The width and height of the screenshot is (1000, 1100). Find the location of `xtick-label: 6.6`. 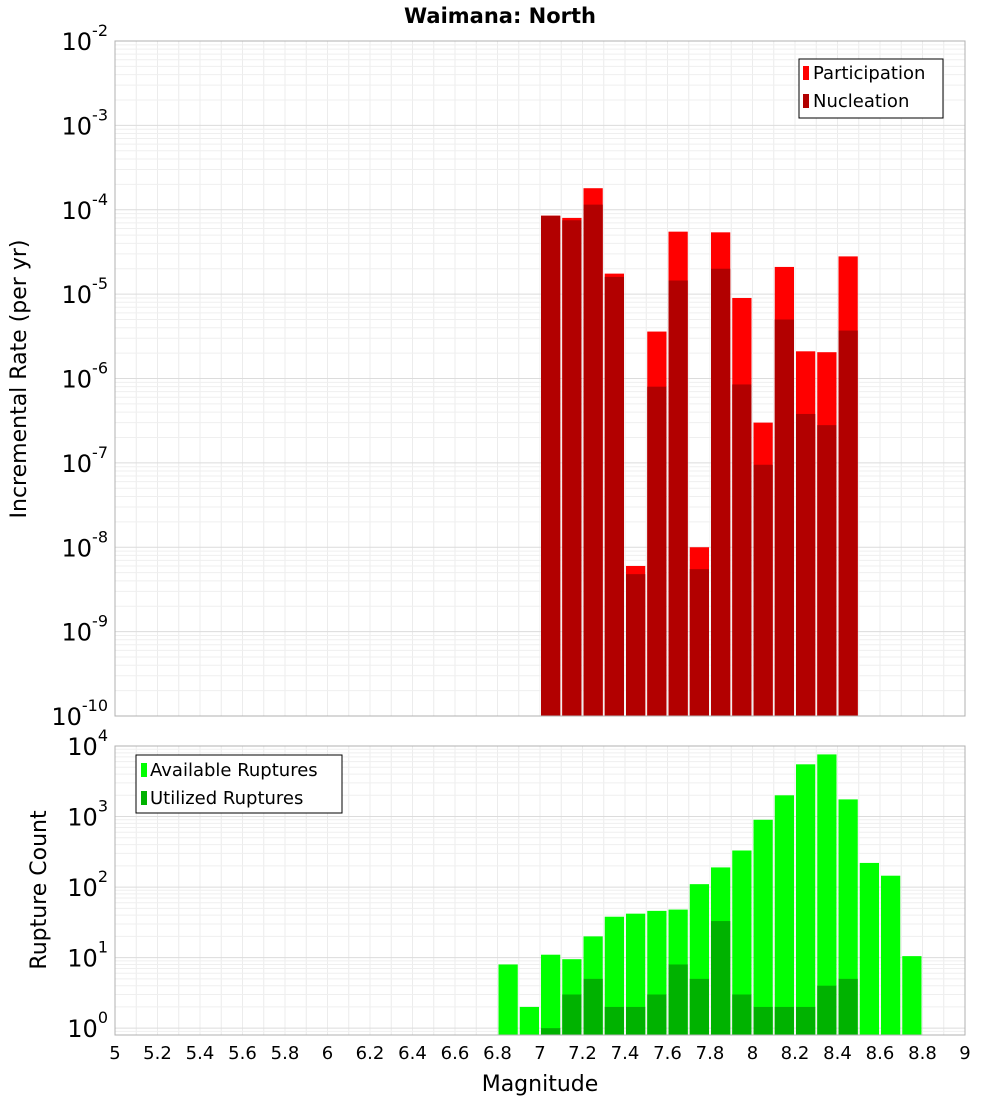

xtick-label: 6.6 is located at coordinates (455, 1053).